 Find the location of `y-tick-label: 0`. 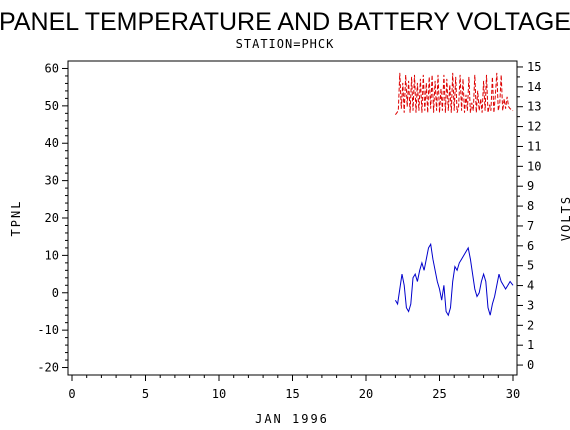

y-tick-label: 0 is located at coordinates (55, 293).